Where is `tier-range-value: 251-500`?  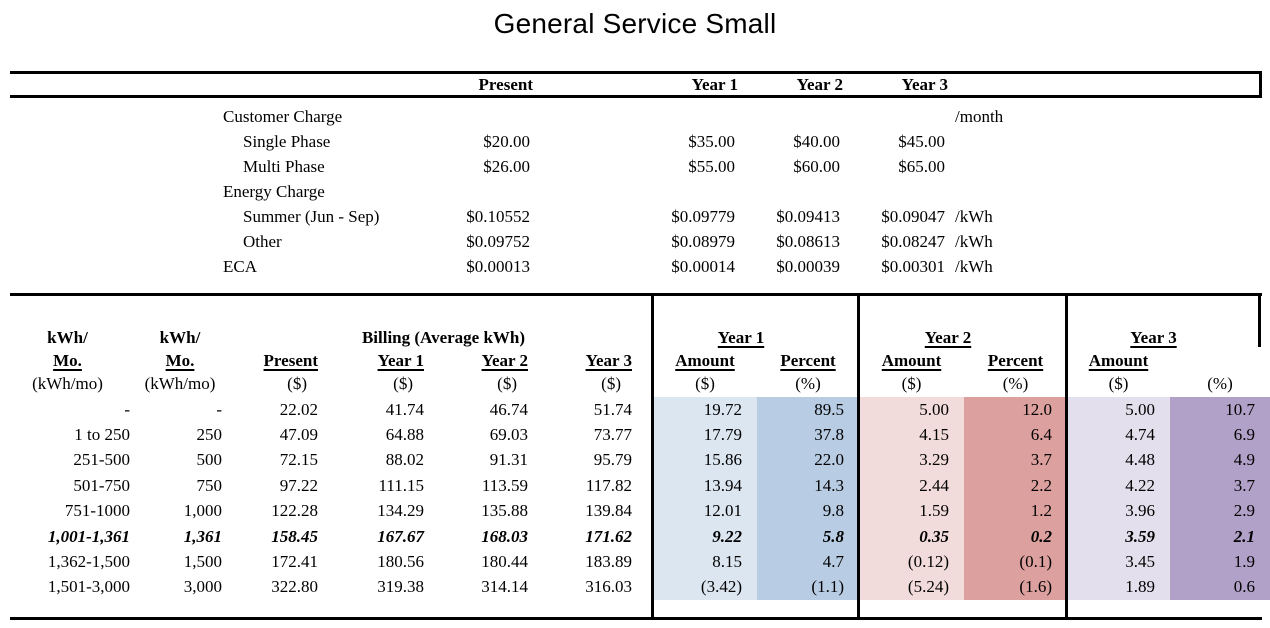 tier-range-value: 251-500 is located at coordinates (101, 460).